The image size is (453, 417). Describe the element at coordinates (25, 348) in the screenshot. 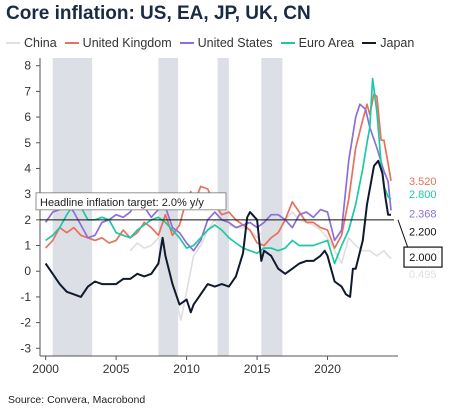

I see `y-tick-label-0: -3` at that location.